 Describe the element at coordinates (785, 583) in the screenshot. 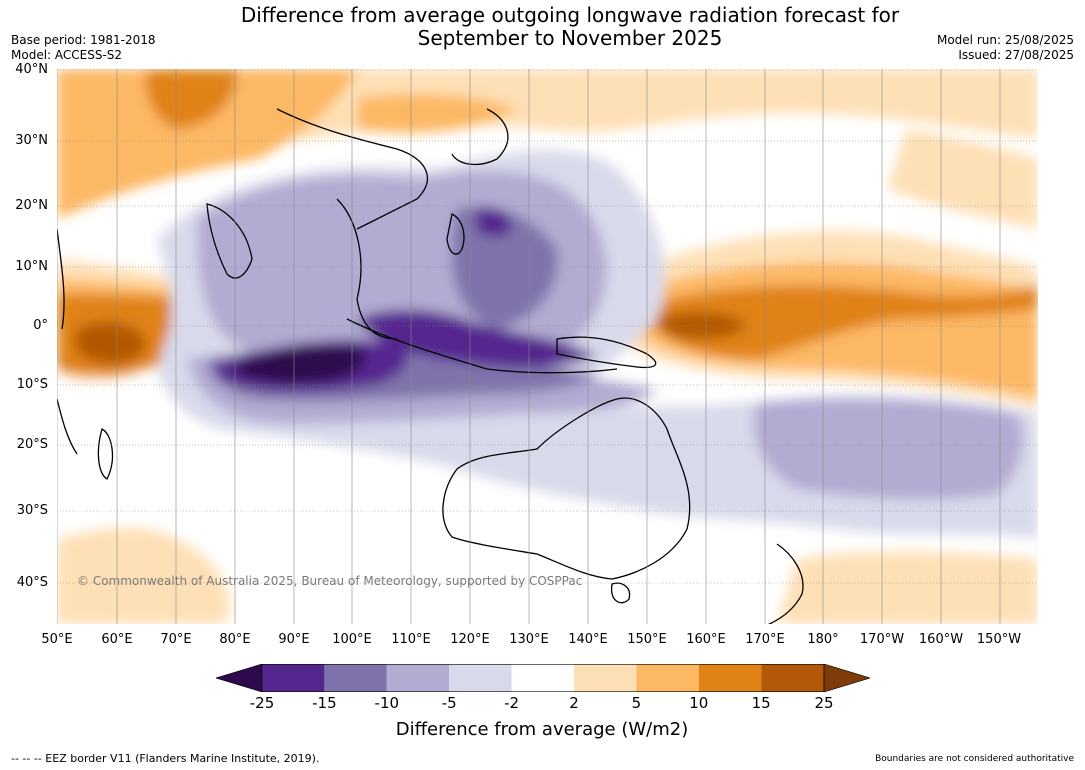

I see `new-zealand-outline` at that location.